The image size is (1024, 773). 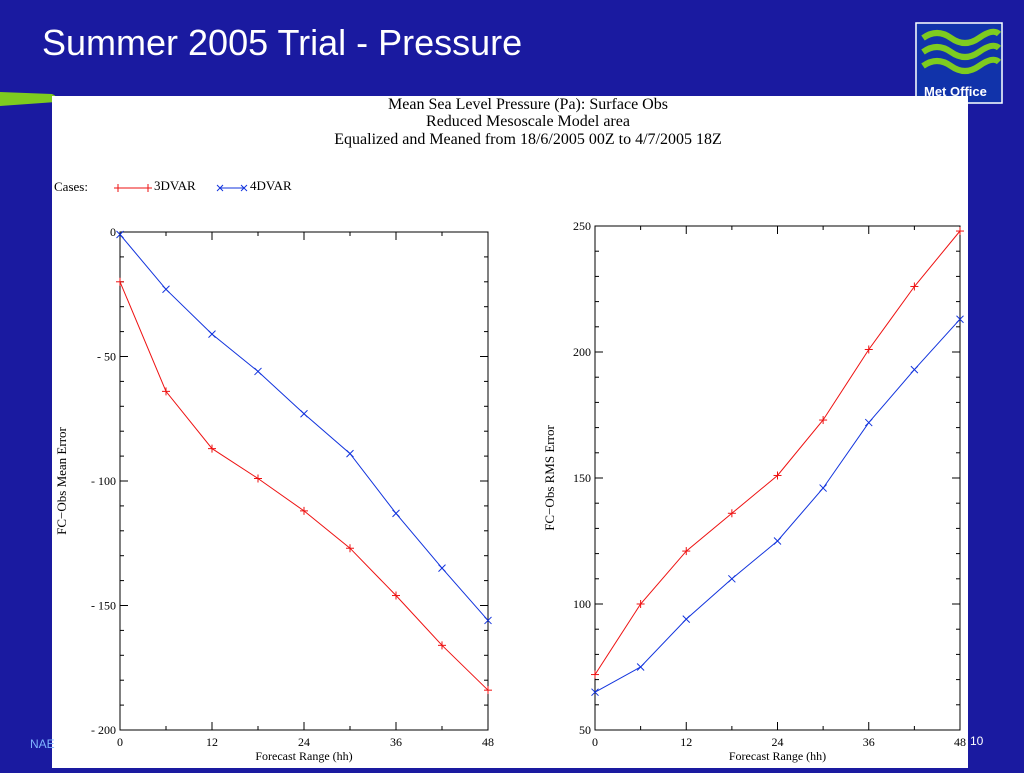 I want to click on y-tick-label: 200, so click(x=582, y=352).